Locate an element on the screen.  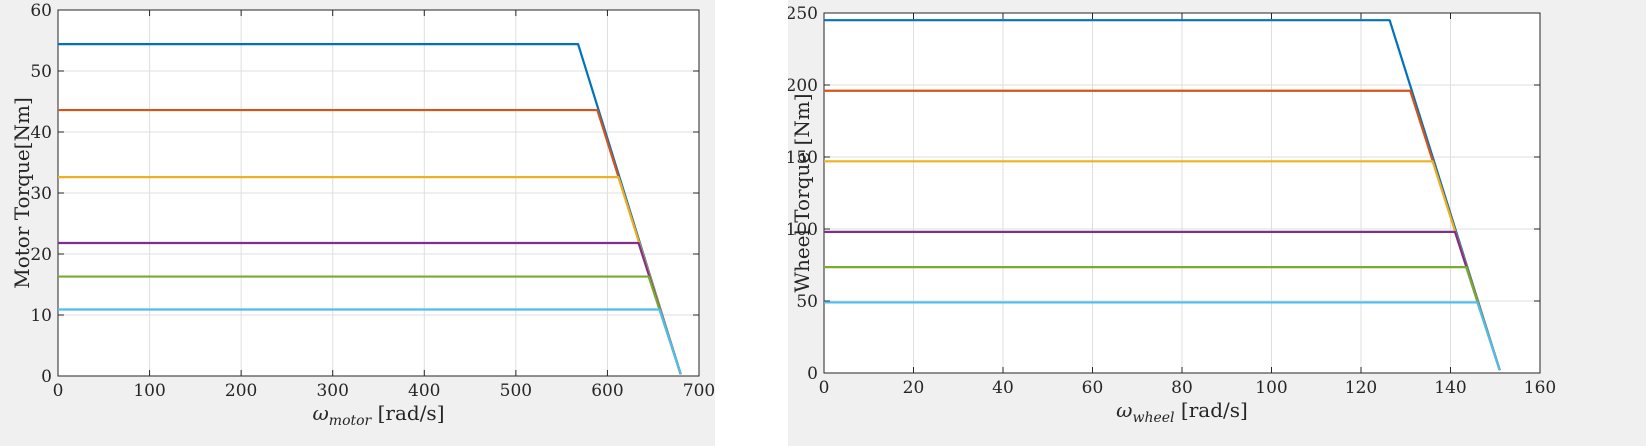
y-tick-label: 150 is located at coordinates (803, 158).